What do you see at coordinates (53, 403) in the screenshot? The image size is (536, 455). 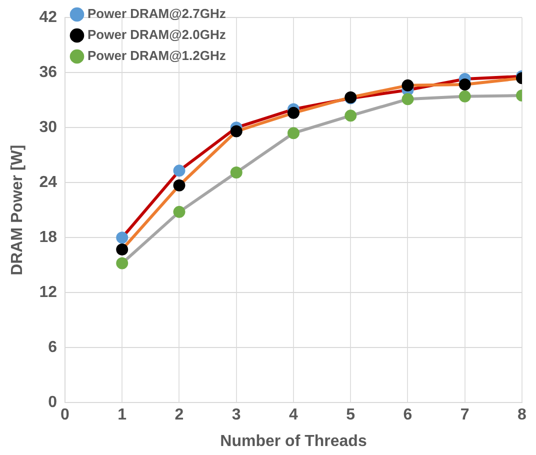 I see `y-tick-label: 0` at bounding box center [53, 403].